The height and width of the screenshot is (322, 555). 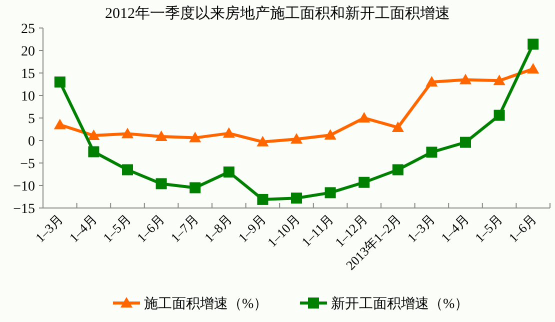 What do you see at coordinates (317, 231) in the screenshot?
I see `x-tick-label: 1–11月` at bounding box center [317, 231].